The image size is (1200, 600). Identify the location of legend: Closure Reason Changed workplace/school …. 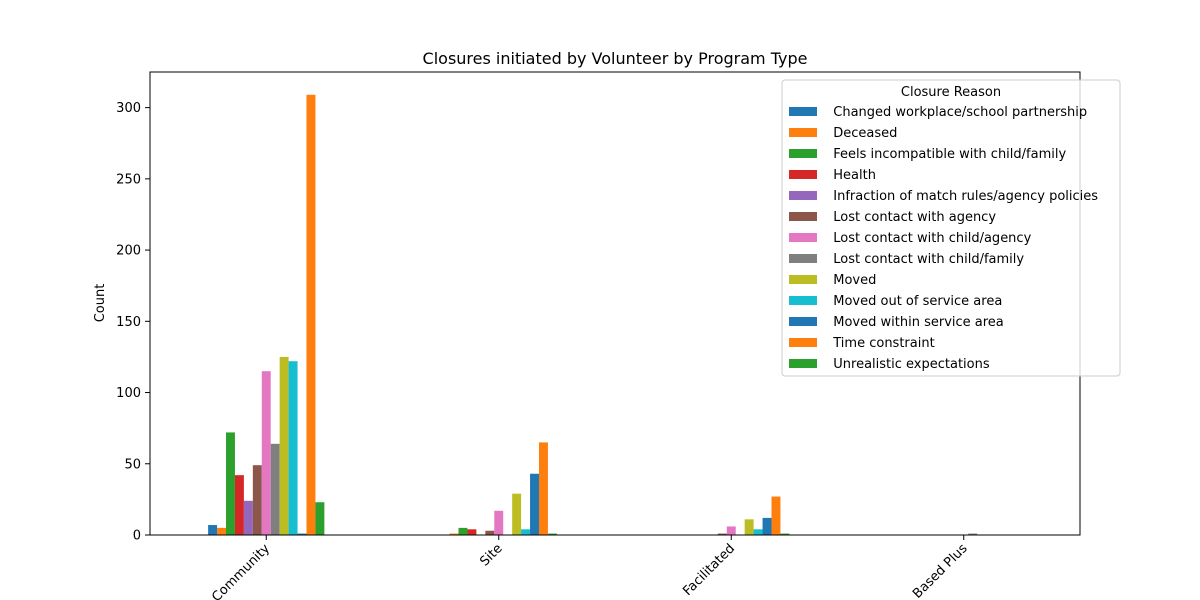
(951, 228).